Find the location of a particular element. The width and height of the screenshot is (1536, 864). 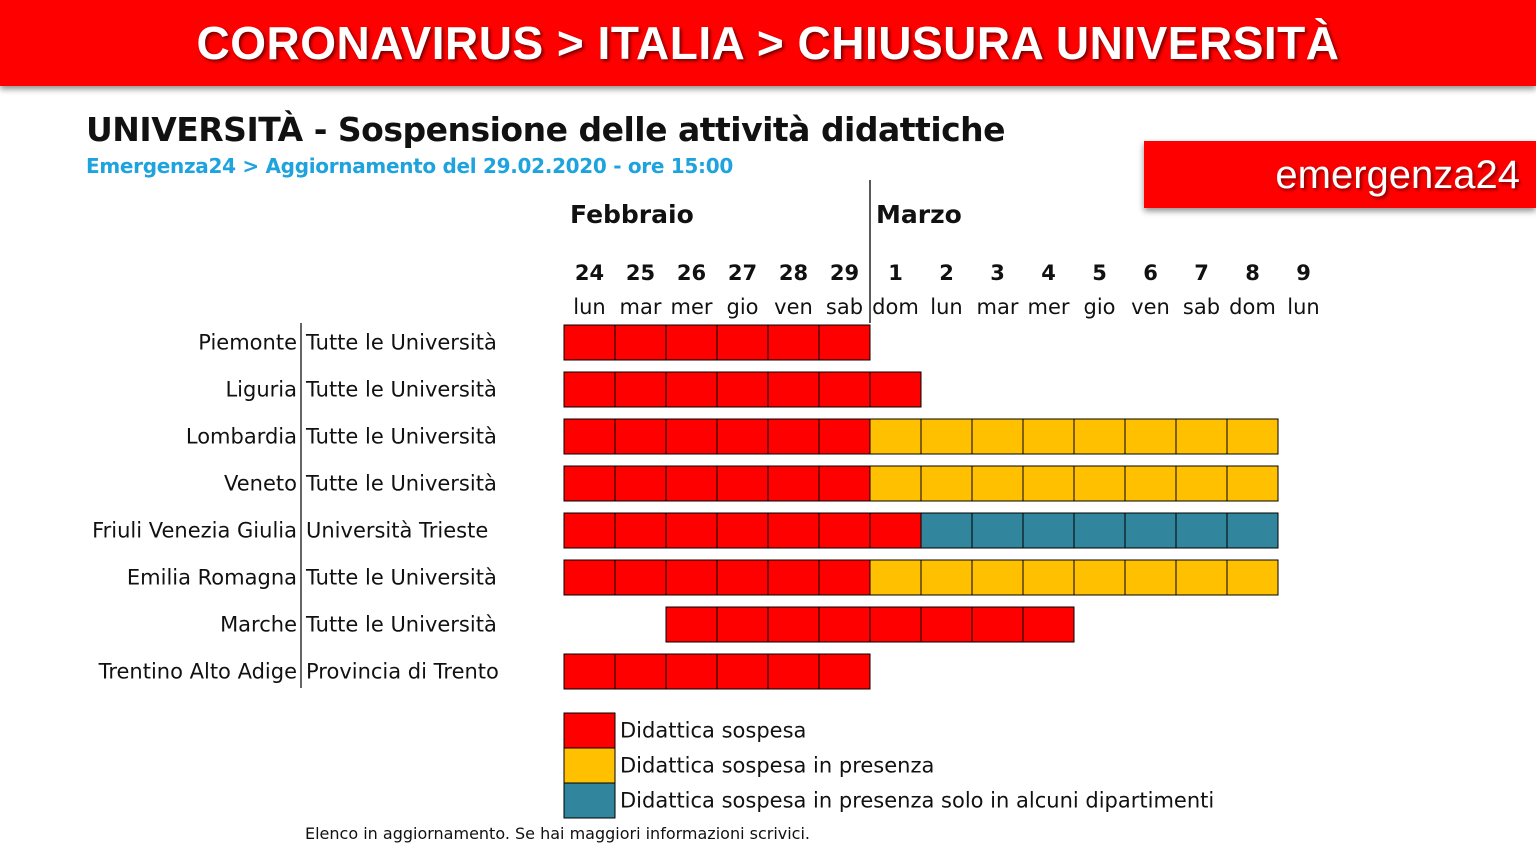

day-number: 26 is located at coordinates (691, 273).